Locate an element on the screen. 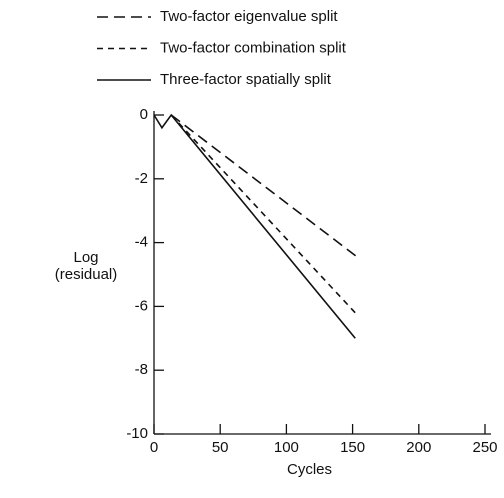 This screenshot has width=504, height=498. y-axis-label: Log is located at coordinates (85, 257).